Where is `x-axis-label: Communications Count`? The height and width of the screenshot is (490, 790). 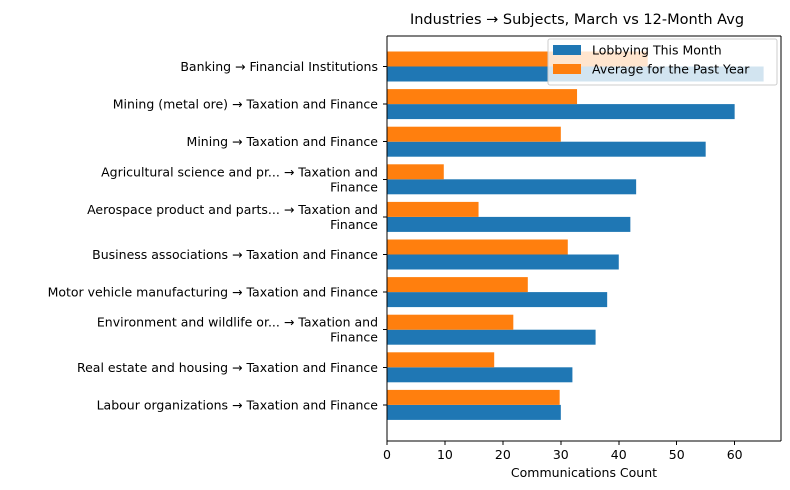 x-axis-label: Communications Count is located at coordinates (584, 472).